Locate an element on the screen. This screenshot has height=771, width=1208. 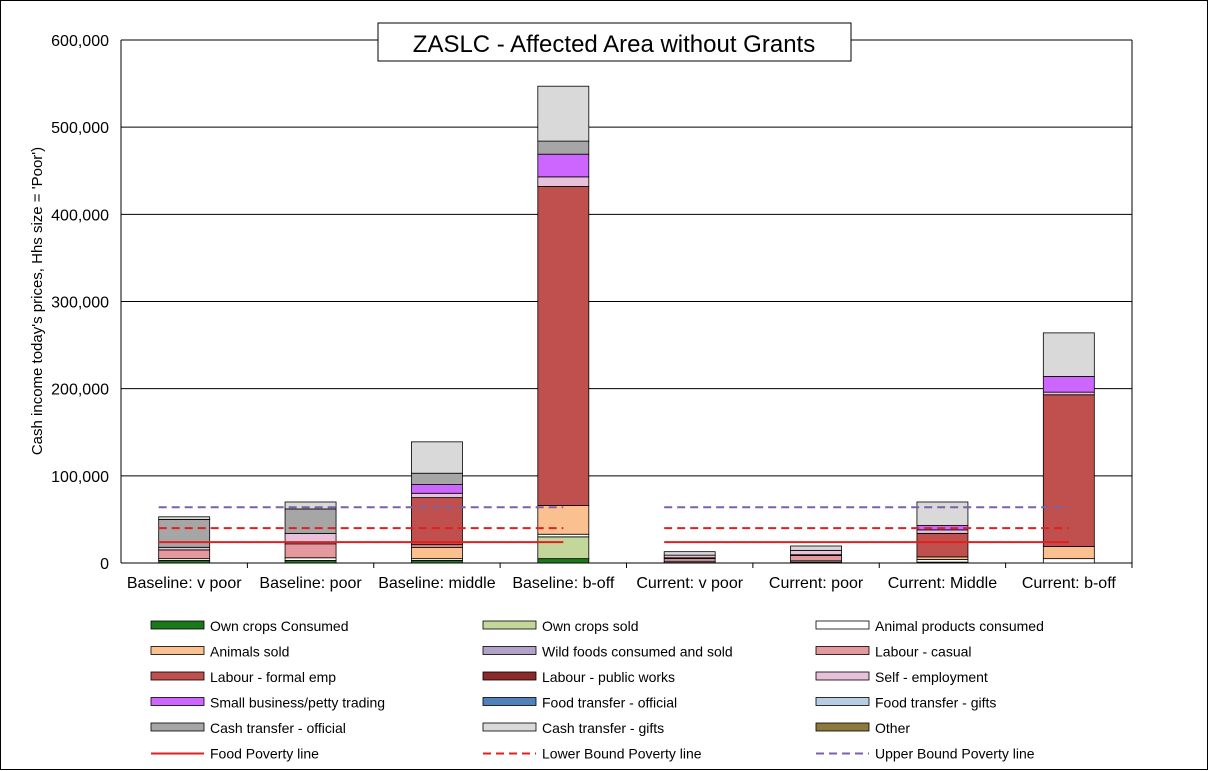
legend-item-upper-bound-poverty-line: Upper Bound Poverty line is located at coordinates (925, 754).